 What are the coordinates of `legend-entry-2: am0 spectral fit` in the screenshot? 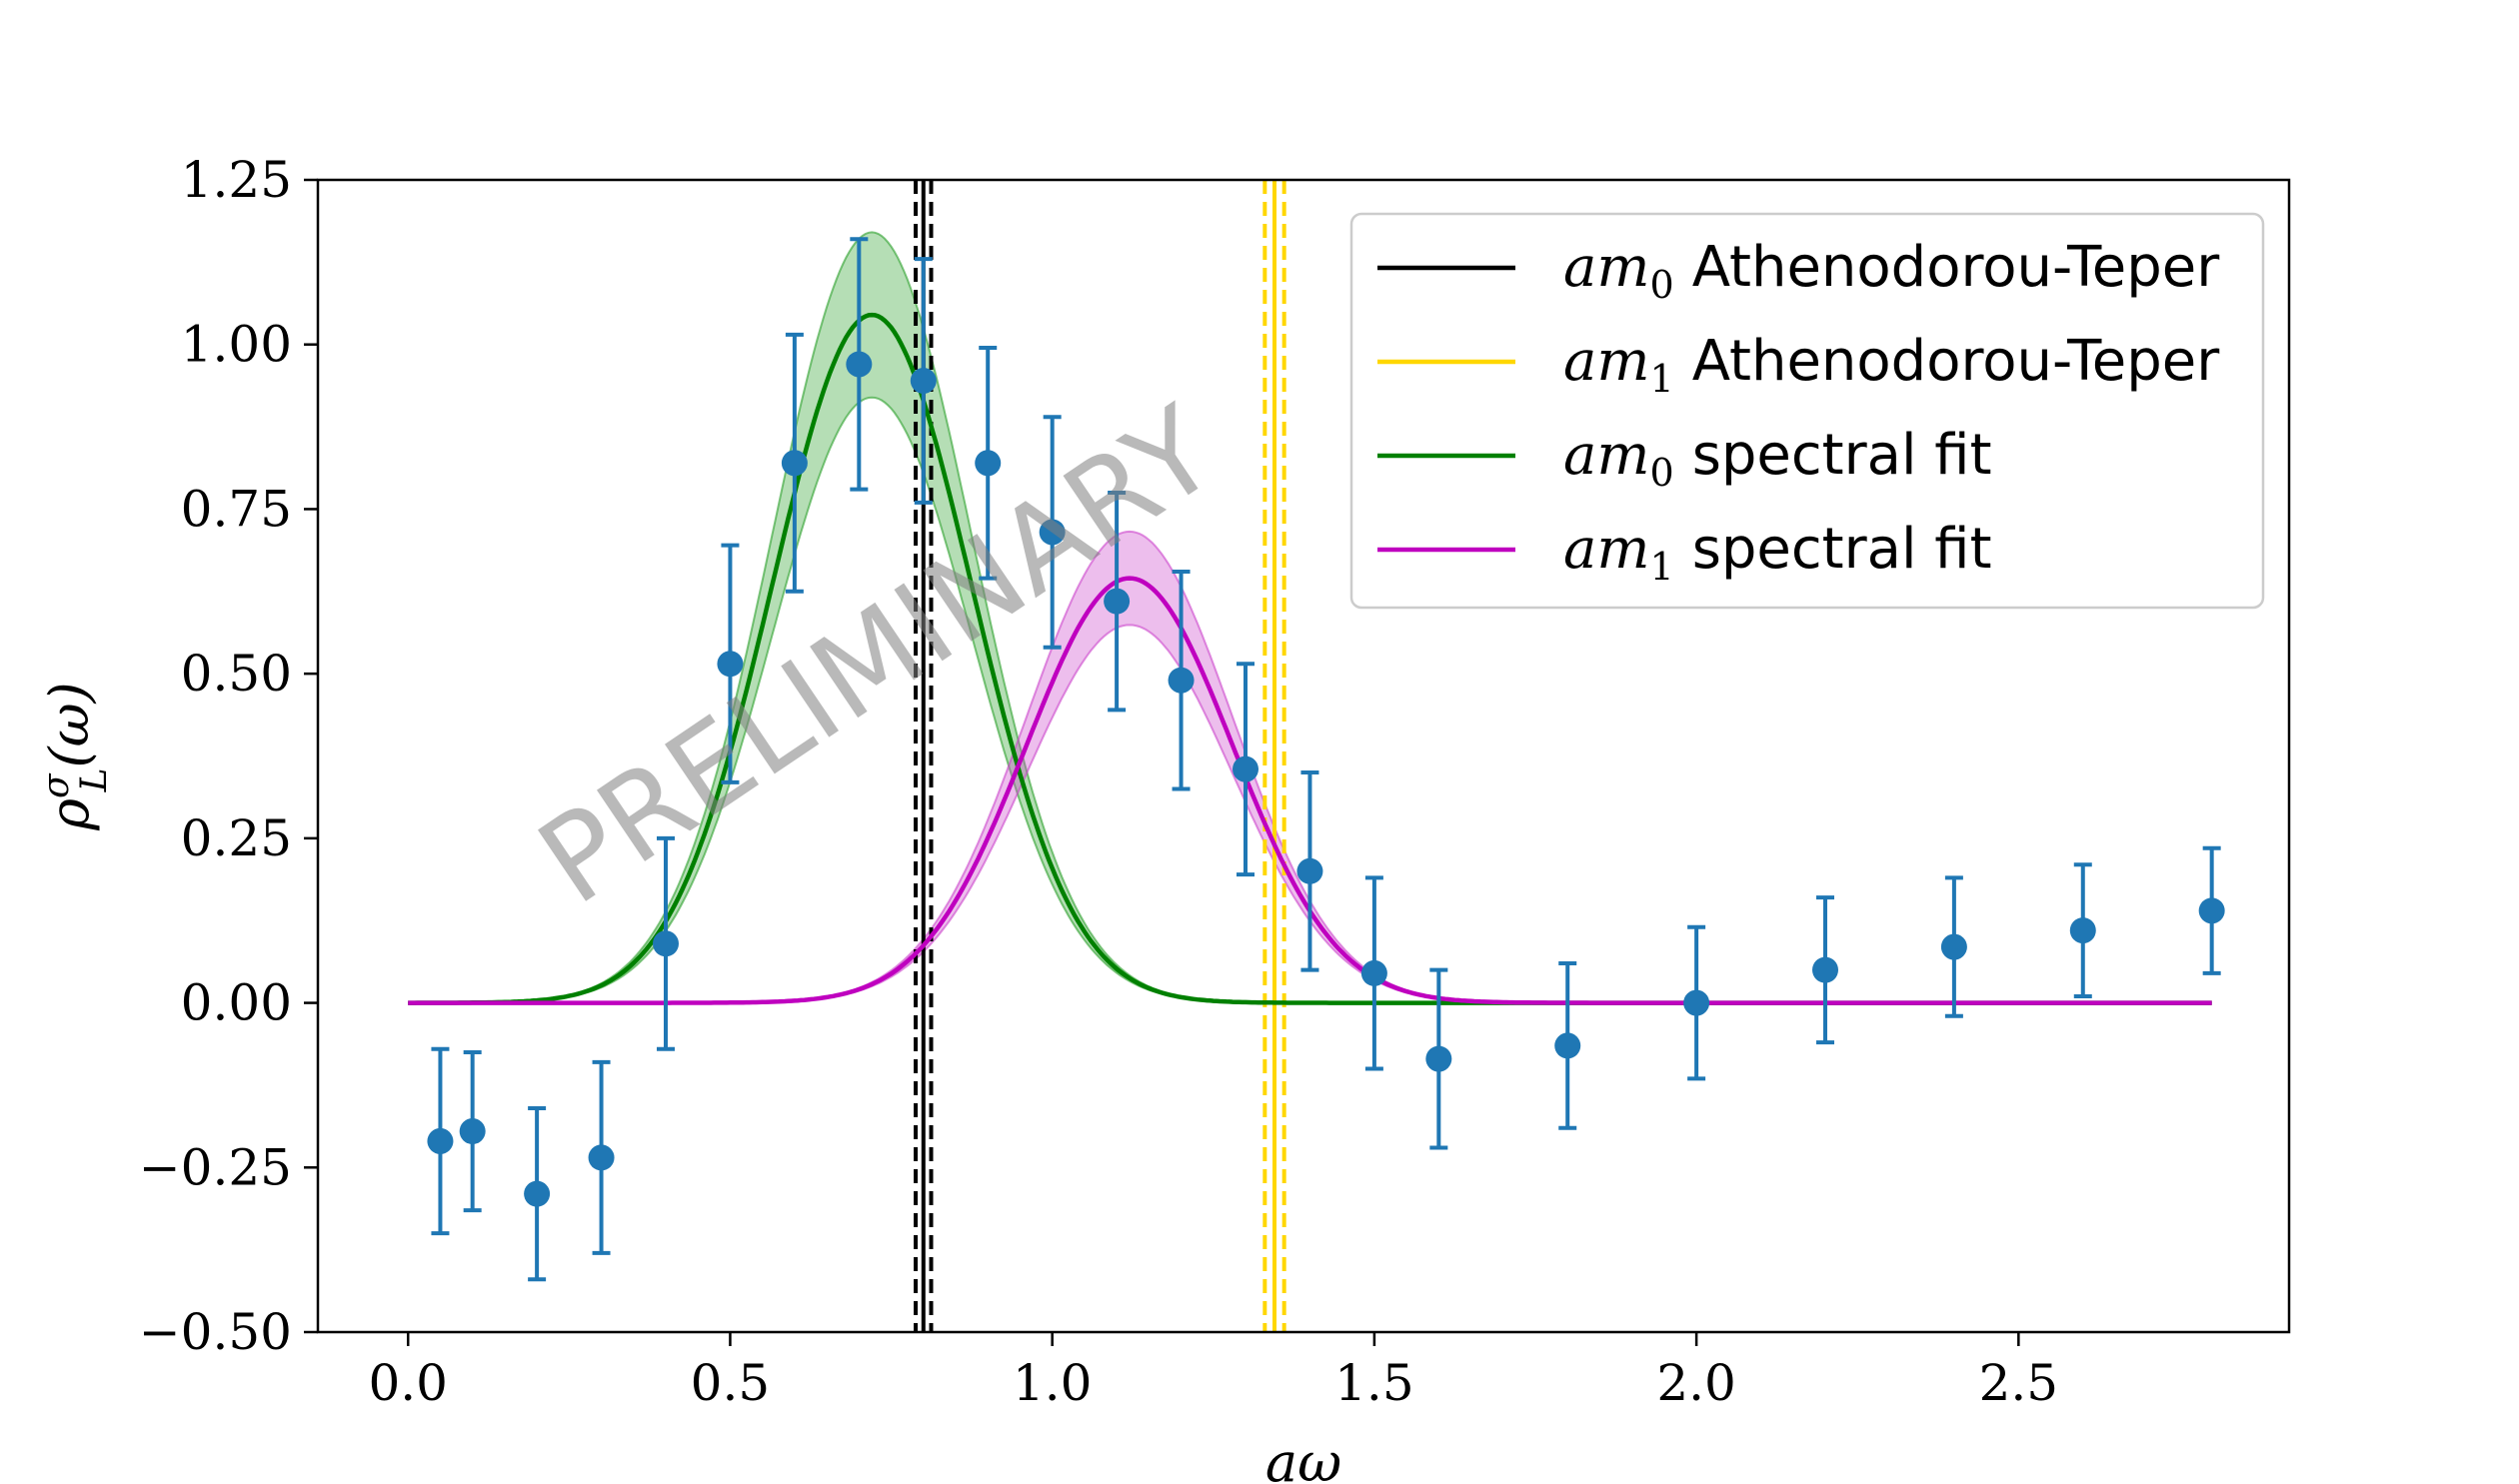 It's located at (1685, 459).